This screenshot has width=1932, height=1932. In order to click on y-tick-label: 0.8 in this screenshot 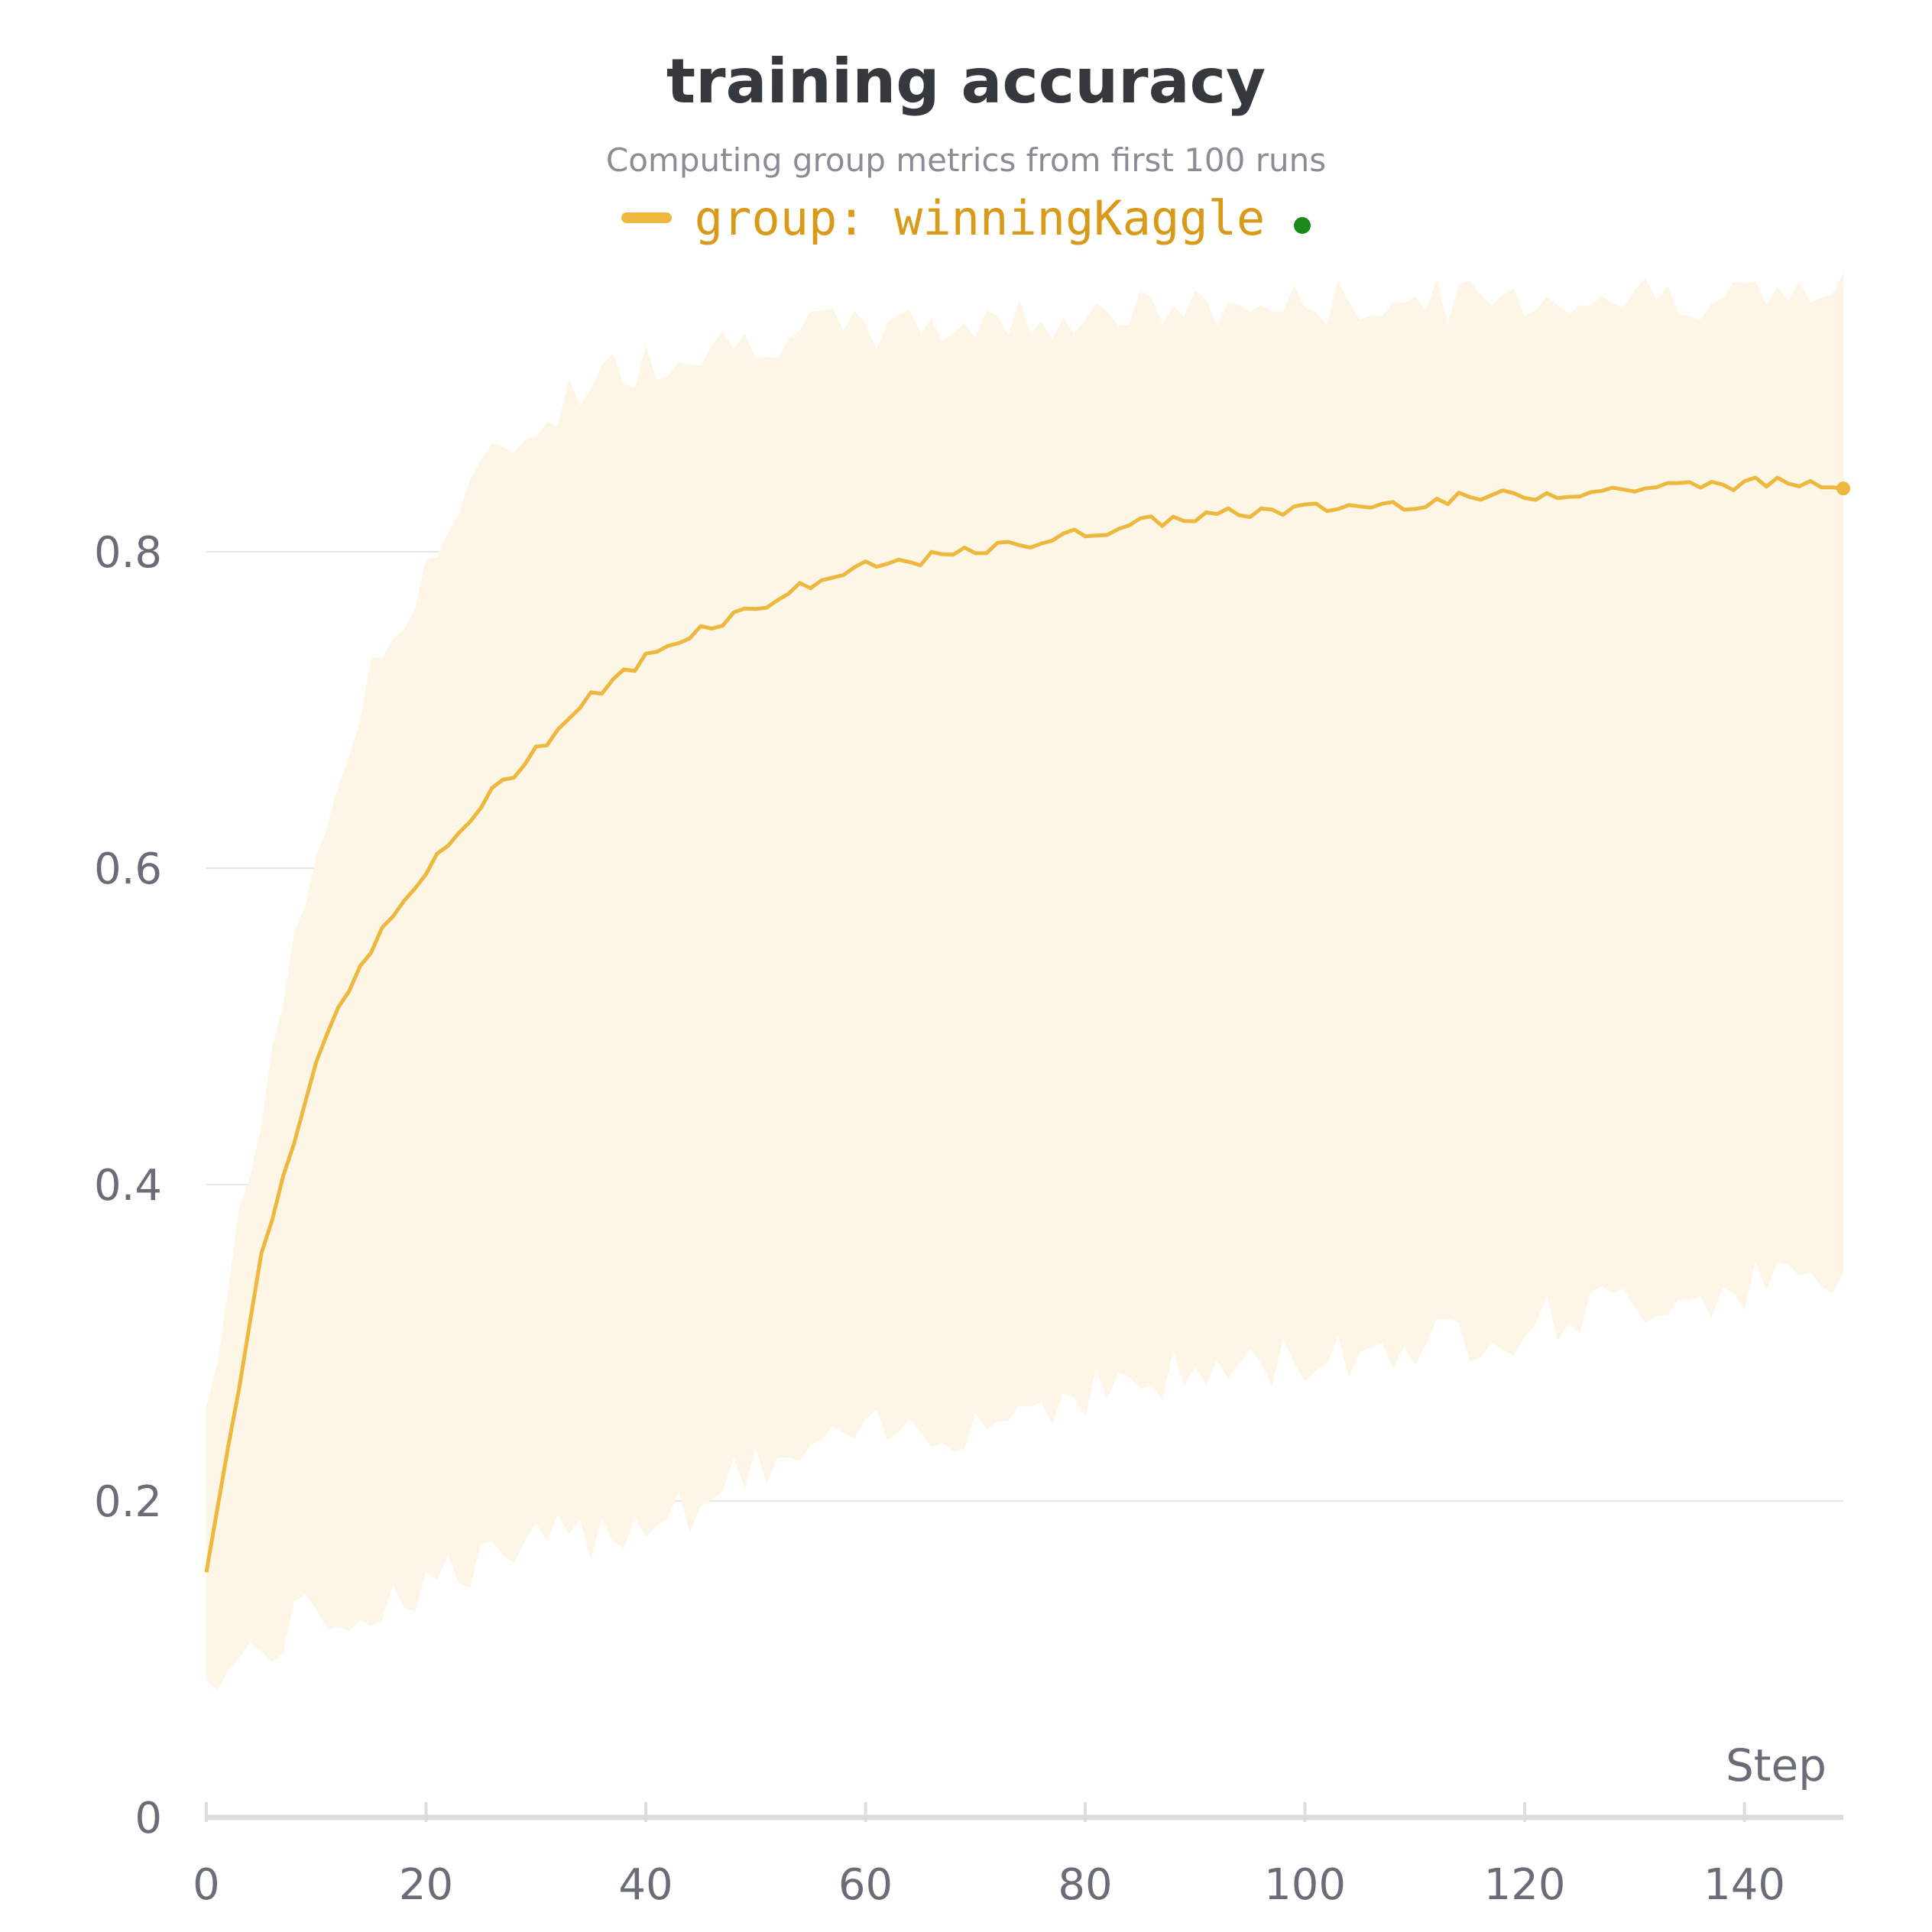, I will do `click(128, 553)`.